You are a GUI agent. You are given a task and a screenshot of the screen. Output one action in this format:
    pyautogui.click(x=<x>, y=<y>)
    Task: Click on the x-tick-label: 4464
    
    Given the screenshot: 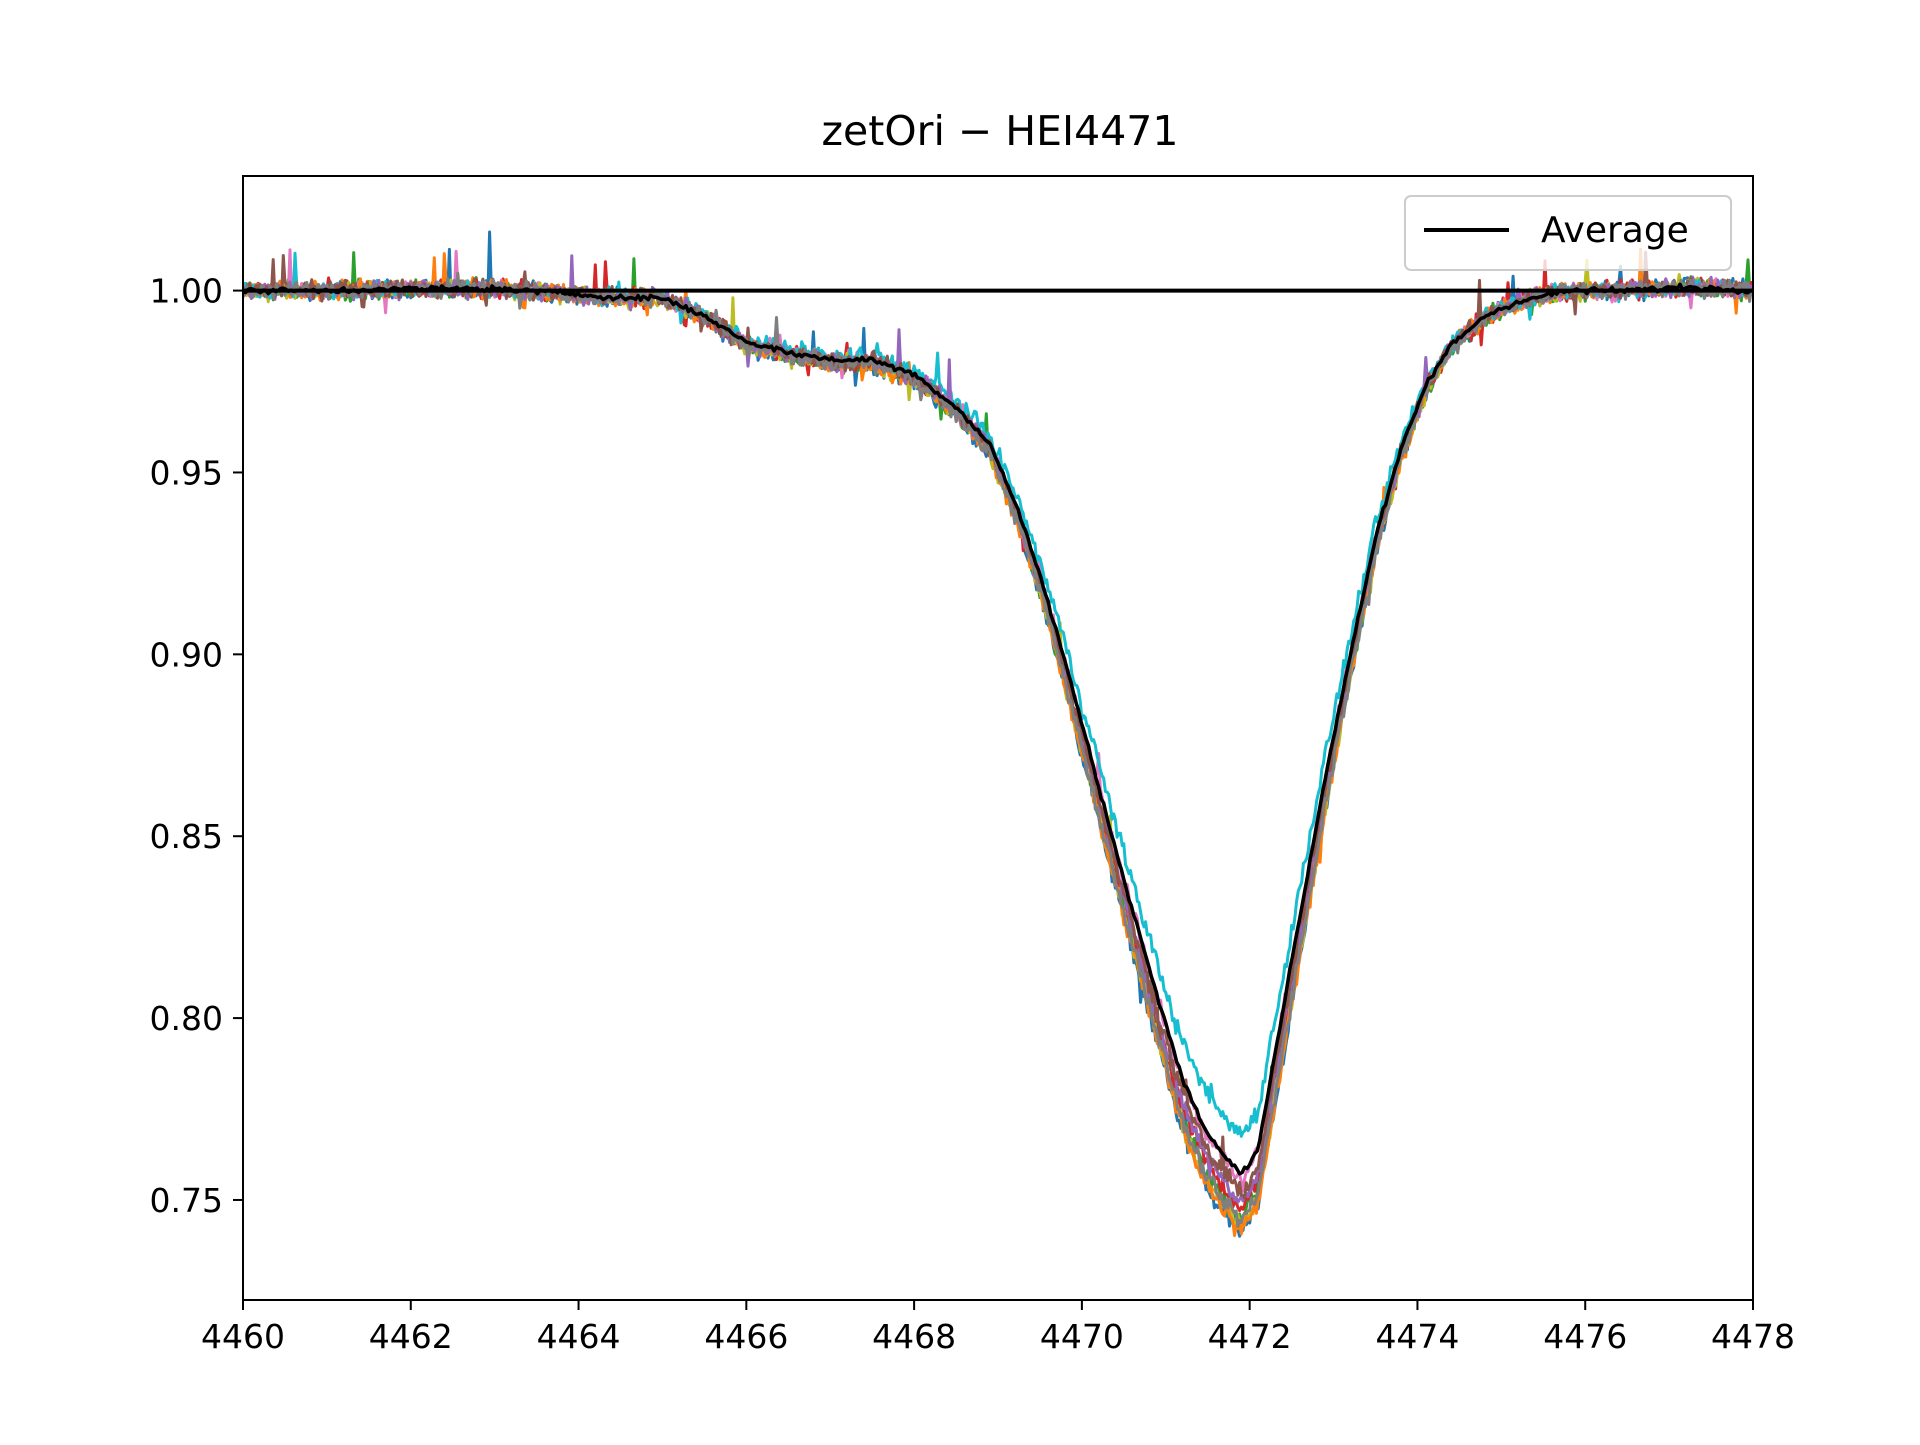 What is the action you would take?
    pyautogui.click(x=579, y=1336)
    